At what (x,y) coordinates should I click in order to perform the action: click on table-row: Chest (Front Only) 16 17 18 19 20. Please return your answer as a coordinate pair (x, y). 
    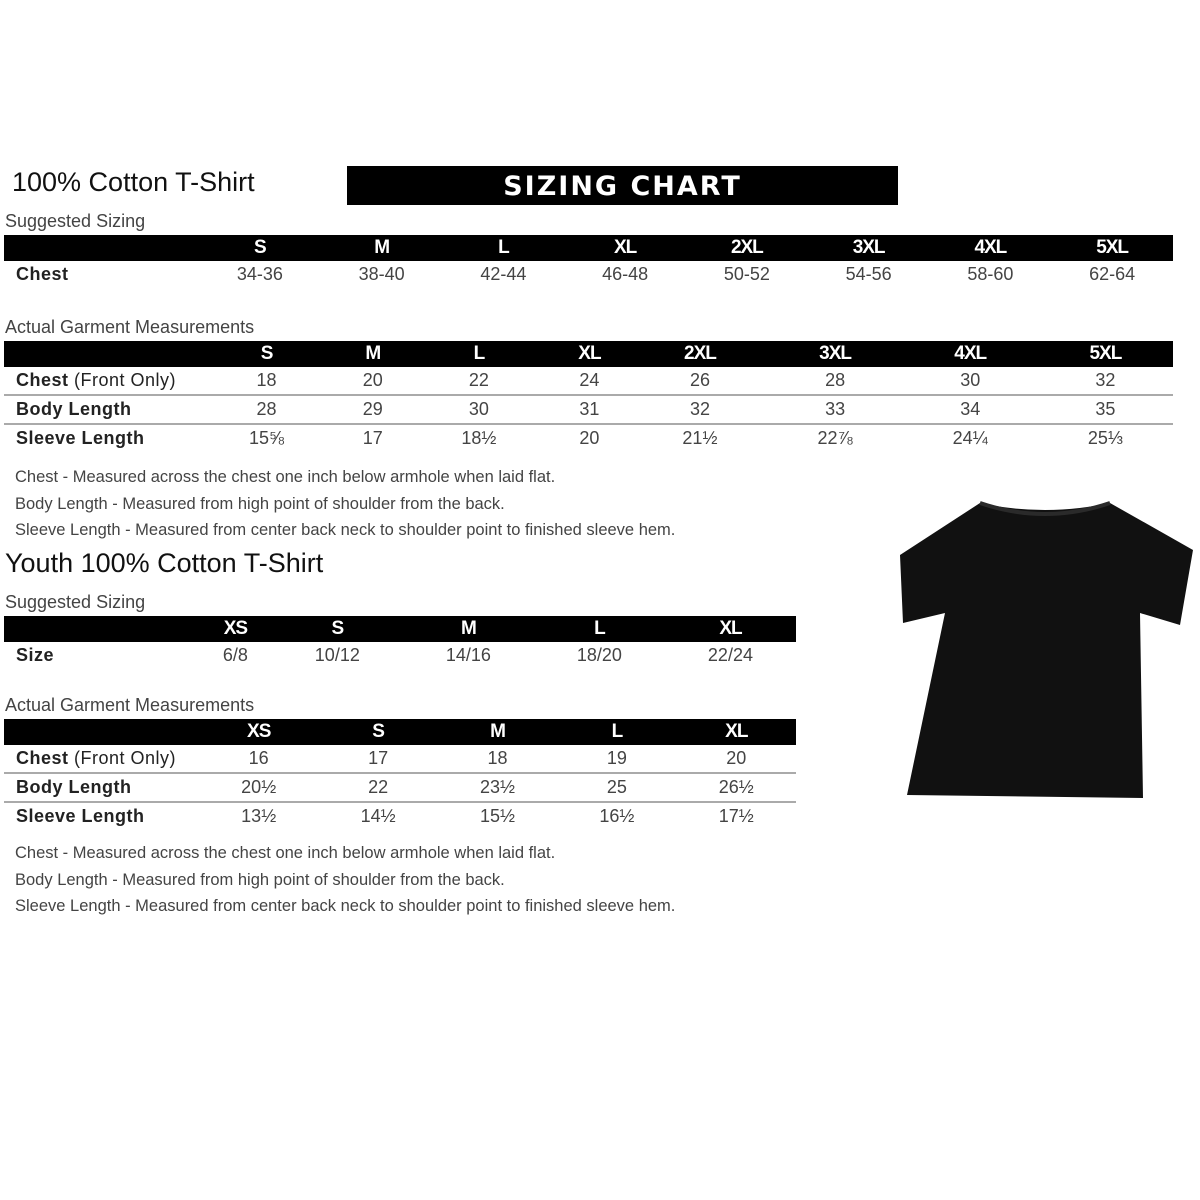
    Looking at the image, I should click on (400, 759).